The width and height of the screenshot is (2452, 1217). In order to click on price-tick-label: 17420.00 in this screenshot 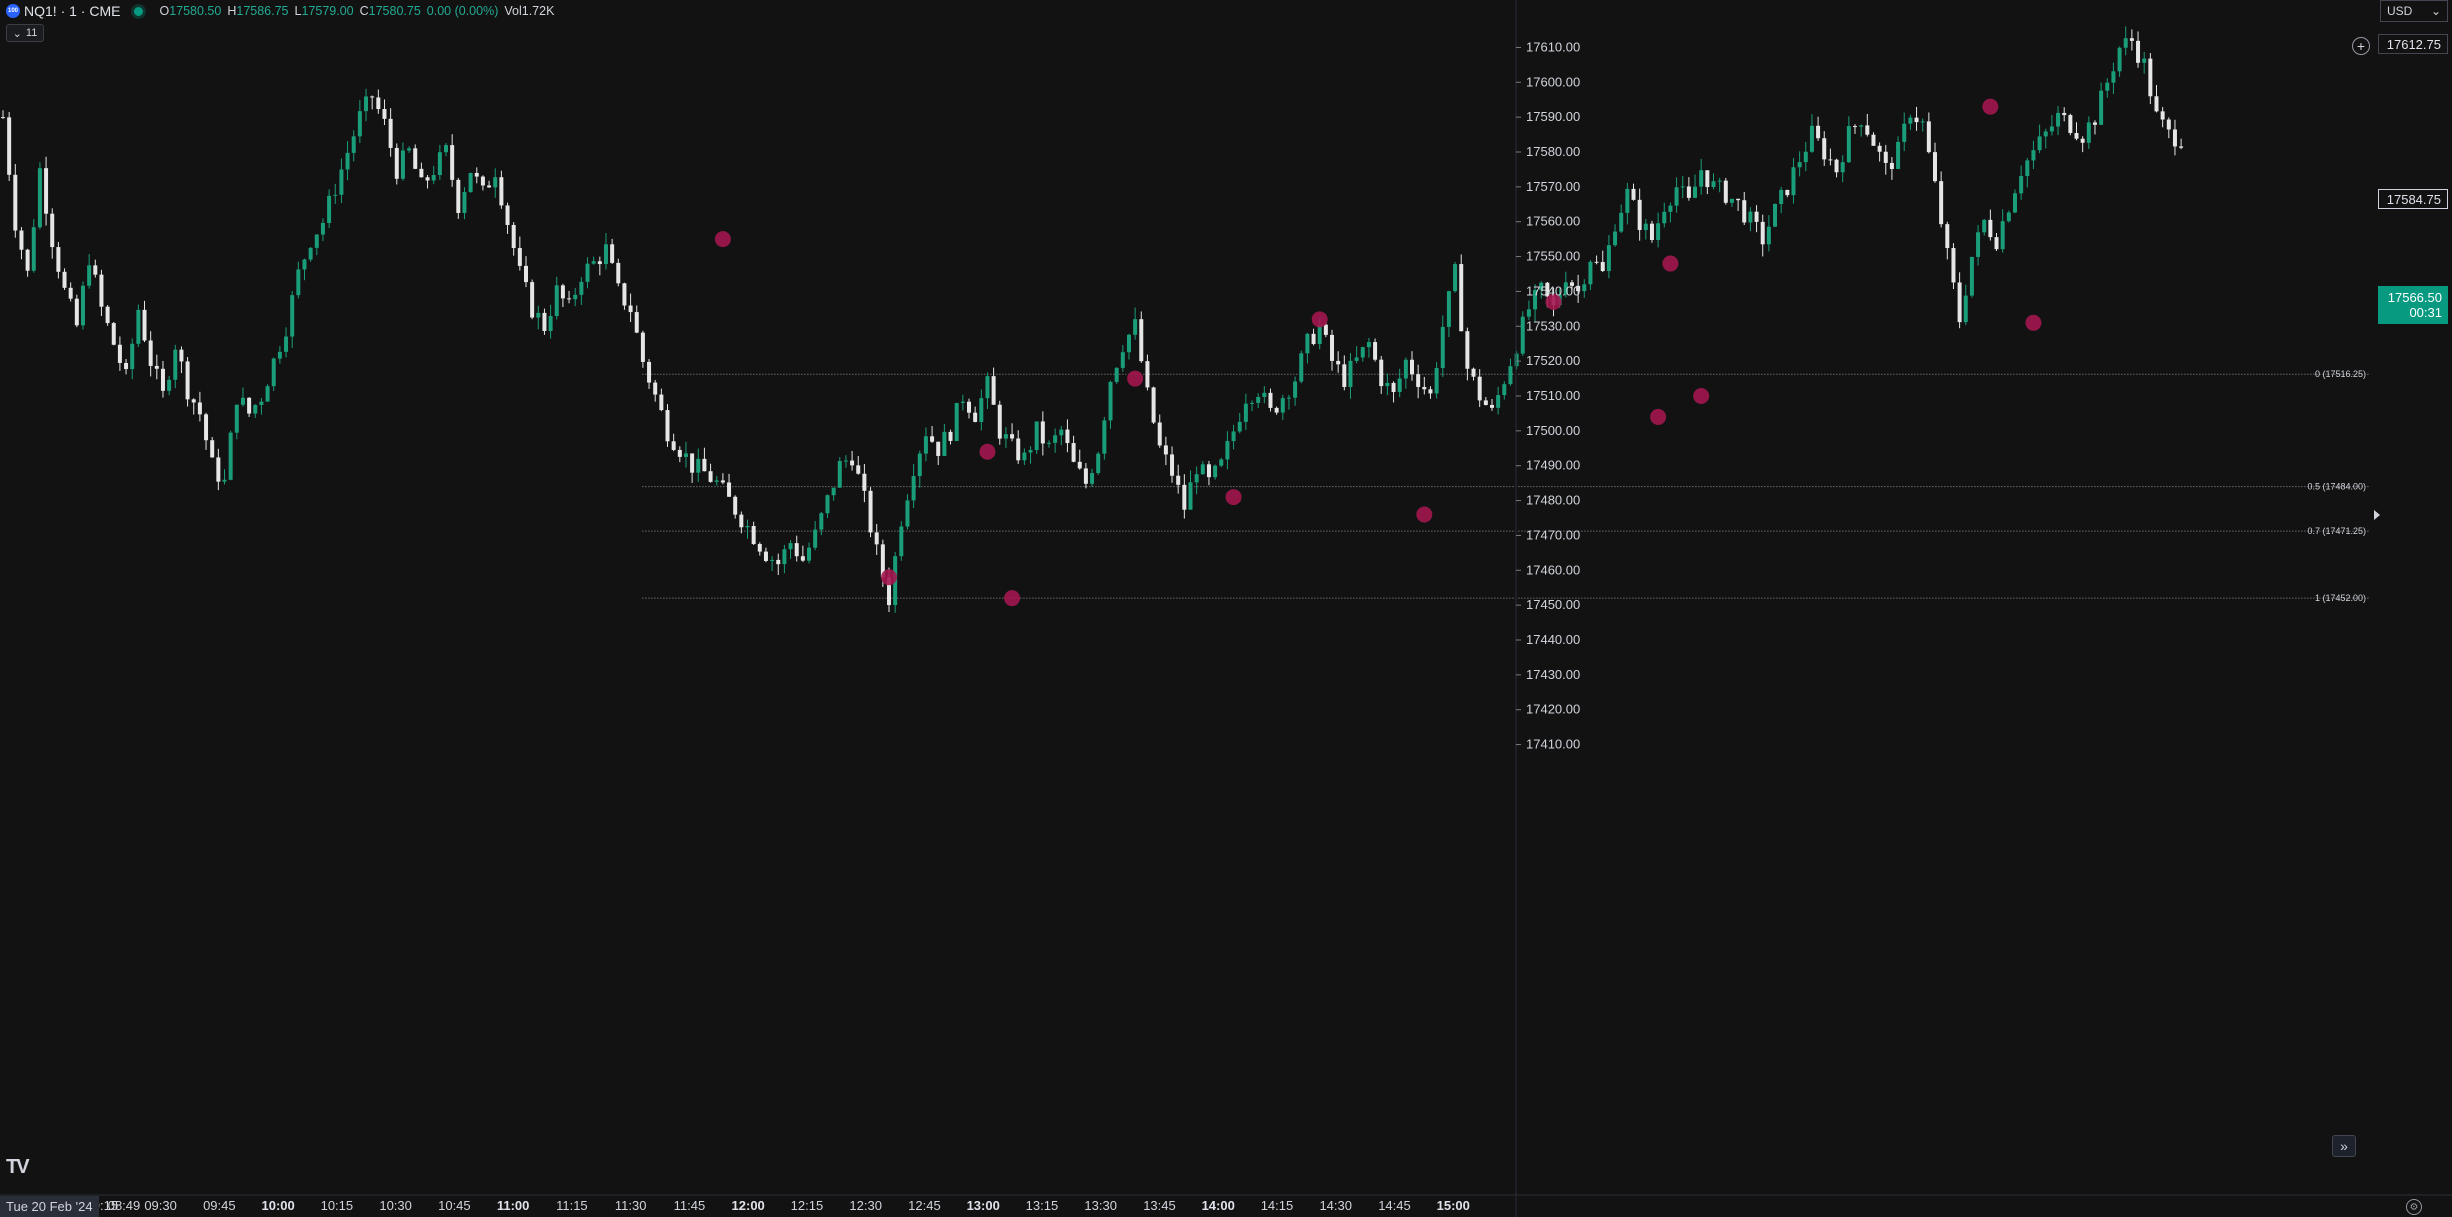, I will do `click(1553, 709)`.